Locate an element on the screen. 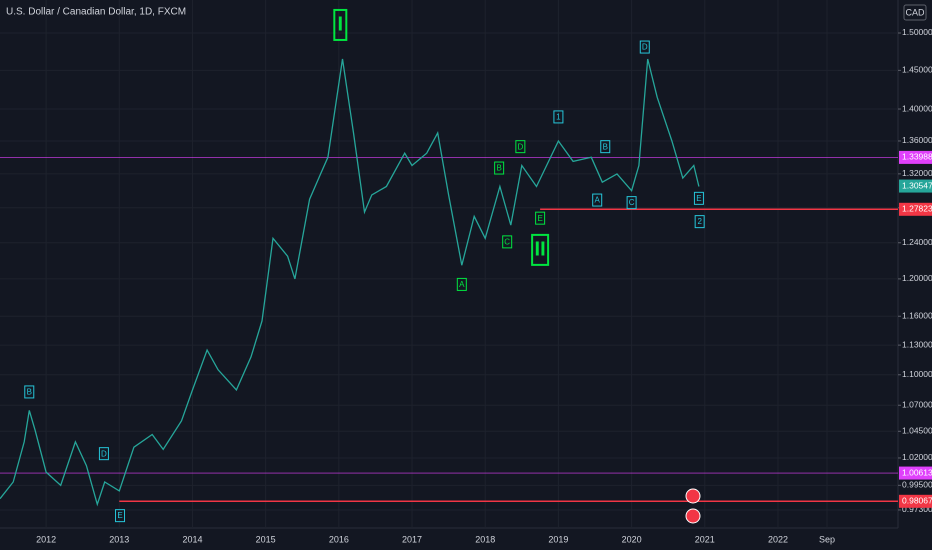 Image resolution: width=932 pixels, height=550 pixels. wave-label: II is located at coordinates (540, 250).